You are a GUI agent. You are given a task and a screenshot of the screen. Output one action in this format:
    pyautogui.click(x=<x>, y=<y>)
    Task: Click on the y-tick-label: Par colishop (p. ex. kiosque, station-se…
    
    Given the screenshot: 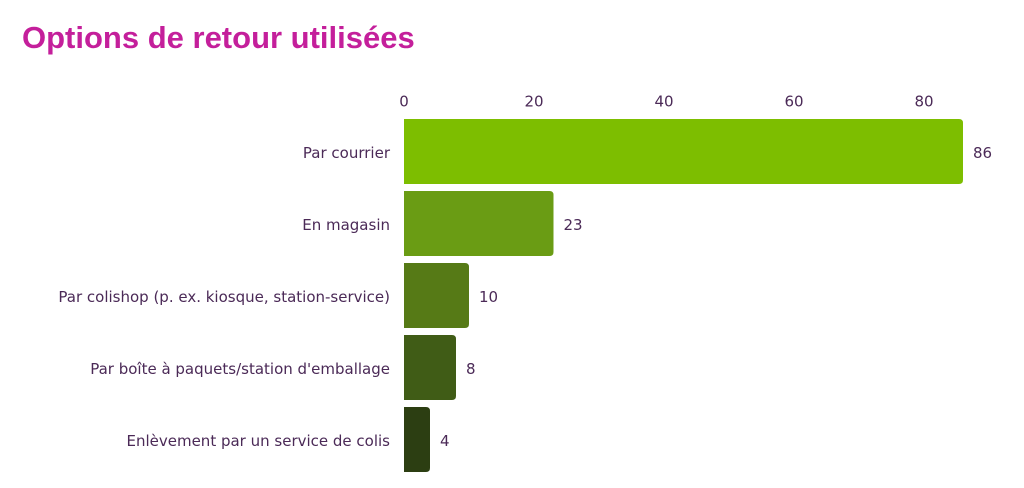 What is the action you would take?
    pyautogui.click(x=224, y=297)
    